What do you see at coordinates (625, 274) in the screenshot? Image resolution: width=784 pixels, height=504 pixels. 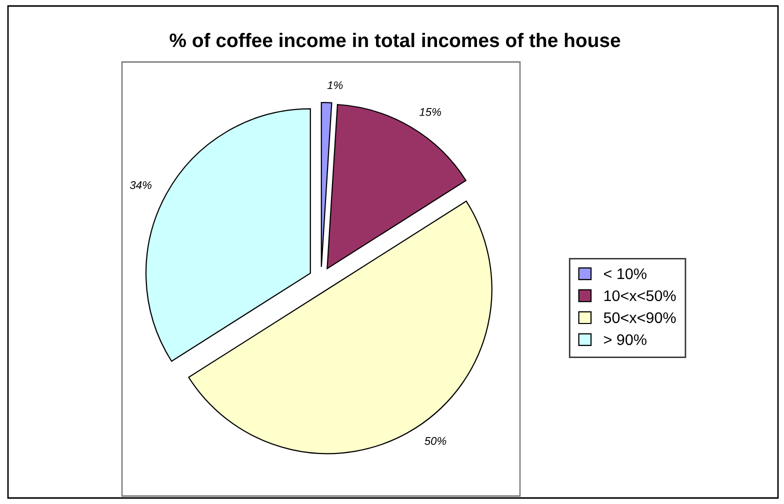 I see `legend-label: < 10%` at bounding box center [625, 274].